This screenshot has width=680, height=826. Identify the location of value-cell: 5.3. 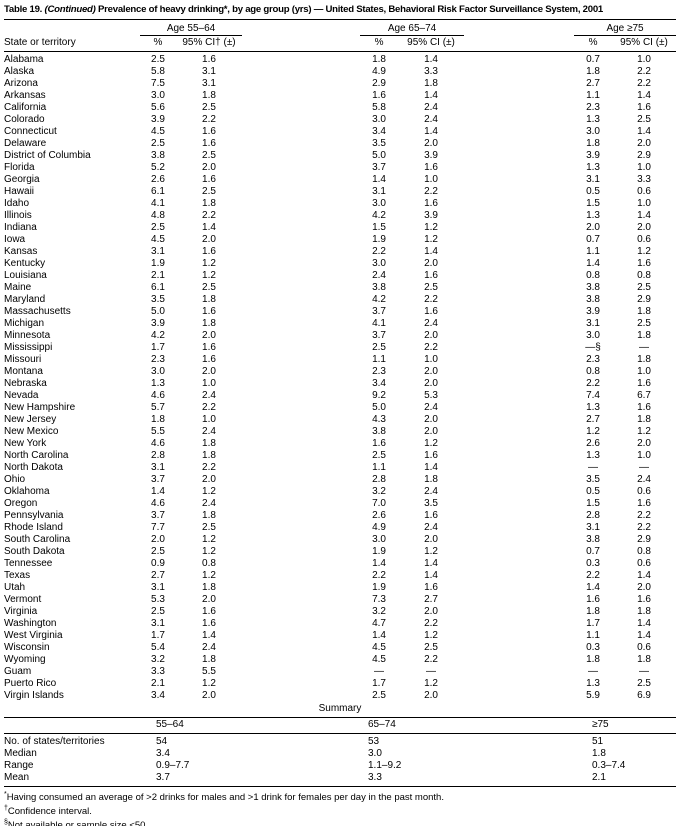
(431, 395).